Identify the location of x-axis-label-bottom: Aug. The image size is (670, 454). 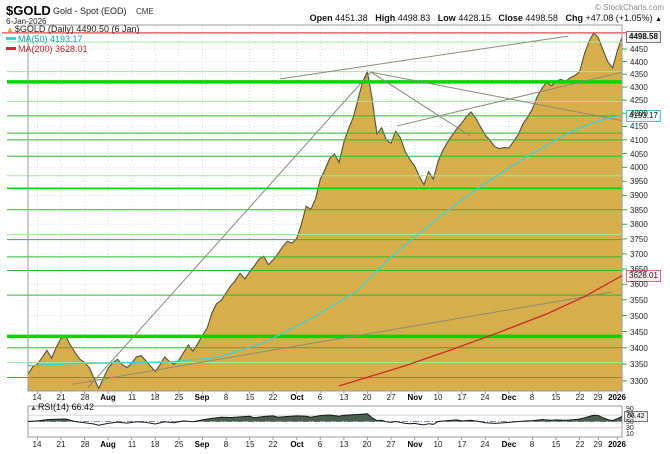
(108, 444).